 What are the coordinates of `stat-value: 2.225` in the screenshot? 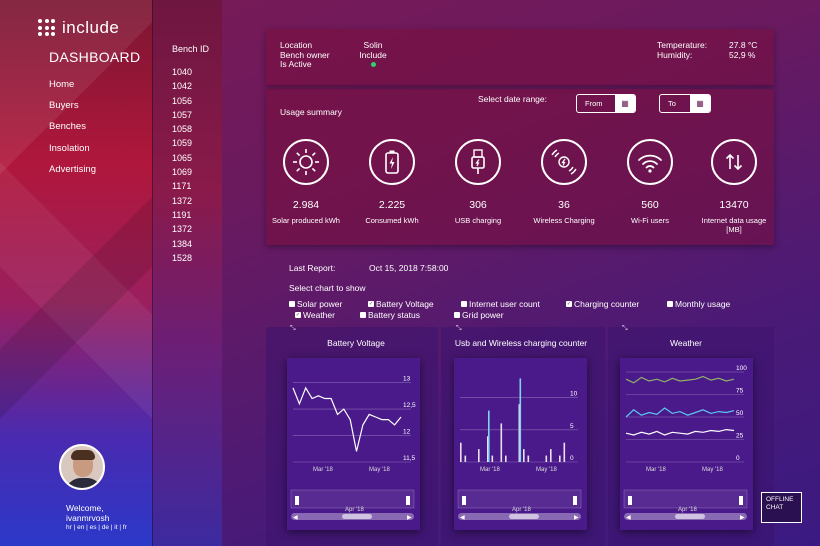 It's located at (392, 205).